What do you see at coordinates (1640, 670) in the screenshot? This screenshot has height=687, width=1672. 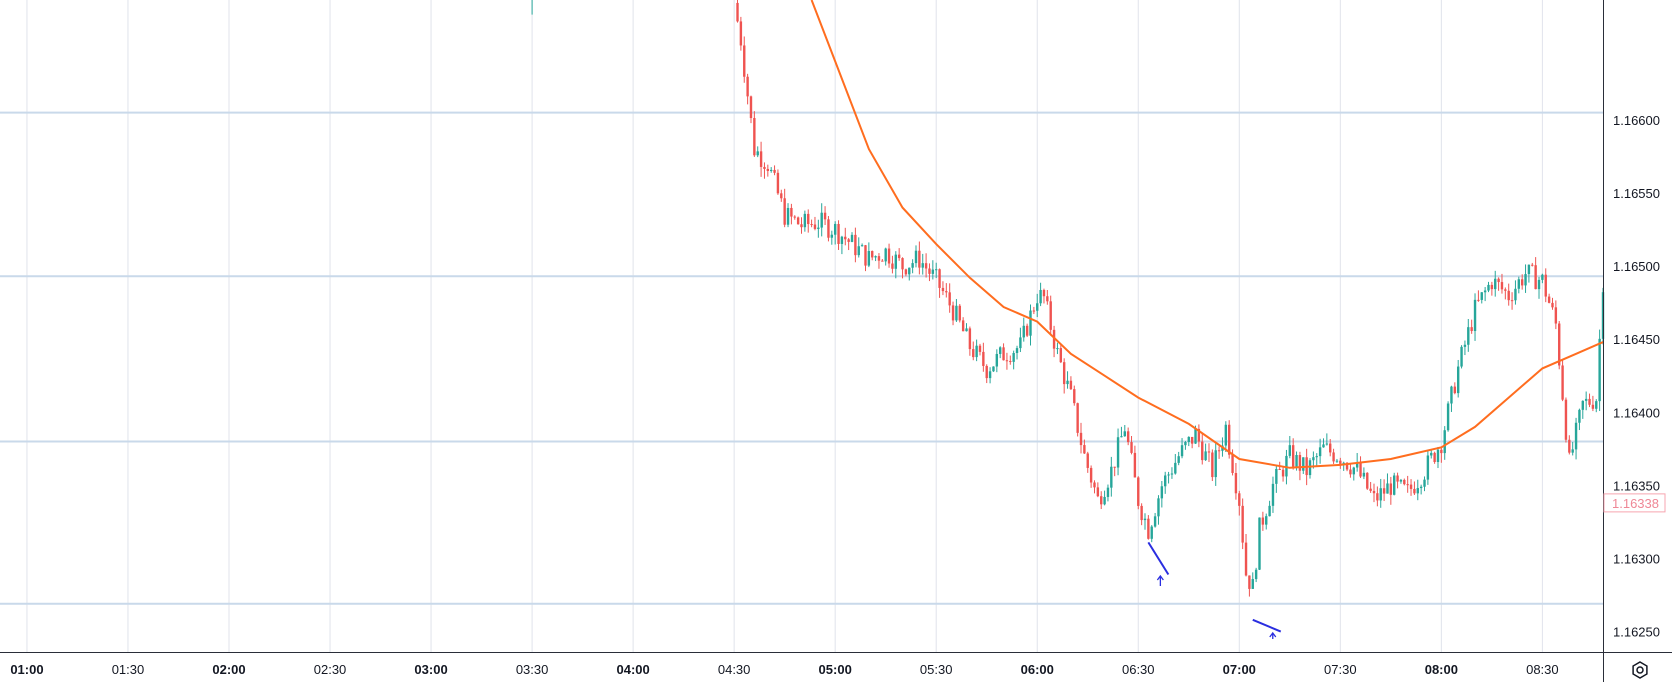 I see `settings-gear-icon` at bounding box center [1640, 670].